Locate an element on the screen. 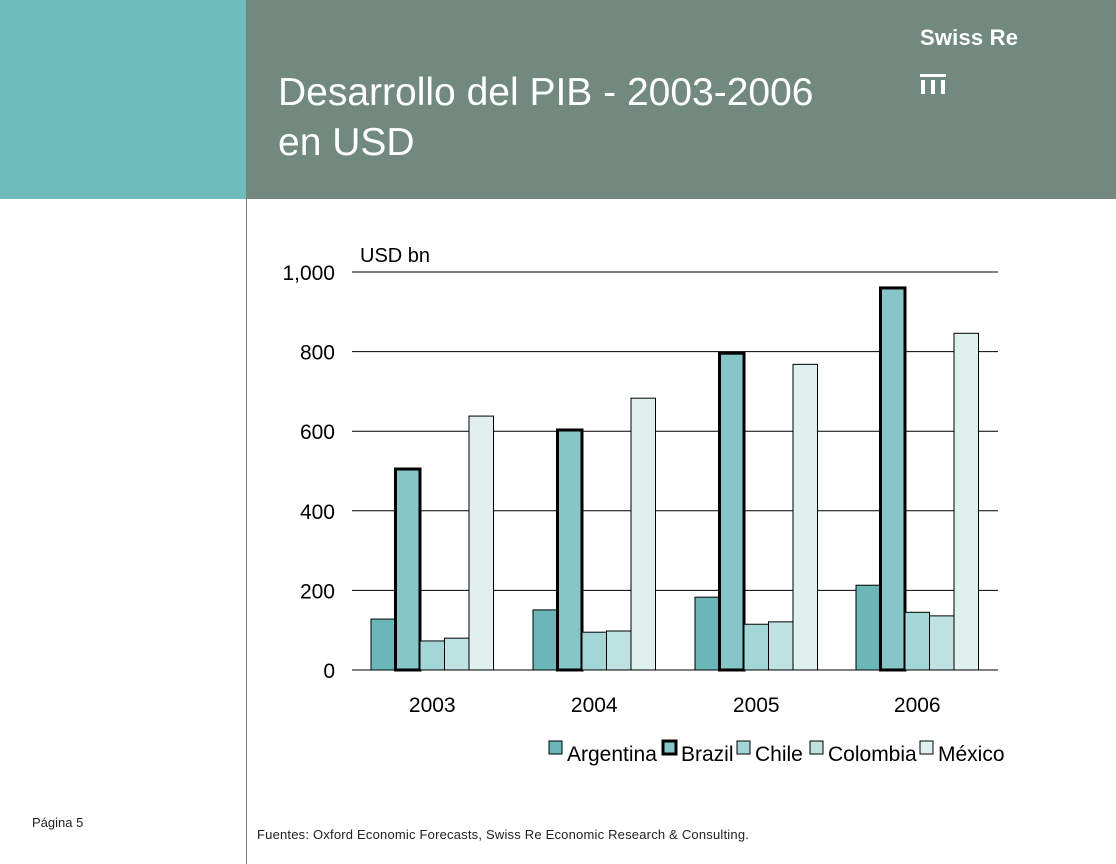  bar-mxico-2005 is located at coordinates (805, 517).